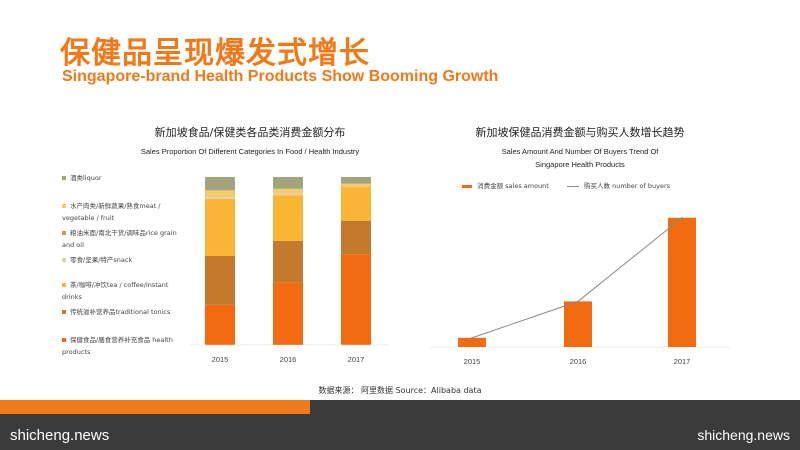 The height and width of the screenshot is (450, 800). What do you see at coordinates (86, 178) in the screenshot?
I see `legend-label: 酒类liquor` at bounding box center [86, 178].